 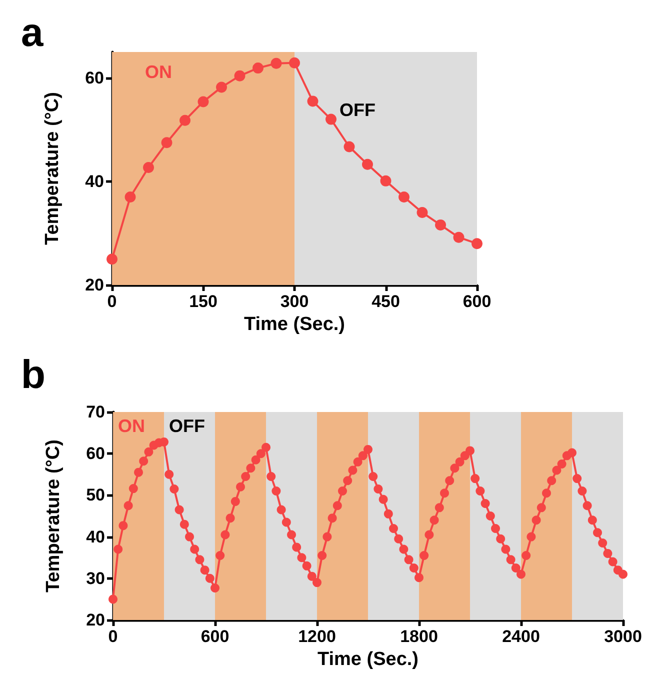 What do you see at coordinates (623, 636) in the screenshot?
I see `x-tick-label: 3000` at bounding box center [623, 636].